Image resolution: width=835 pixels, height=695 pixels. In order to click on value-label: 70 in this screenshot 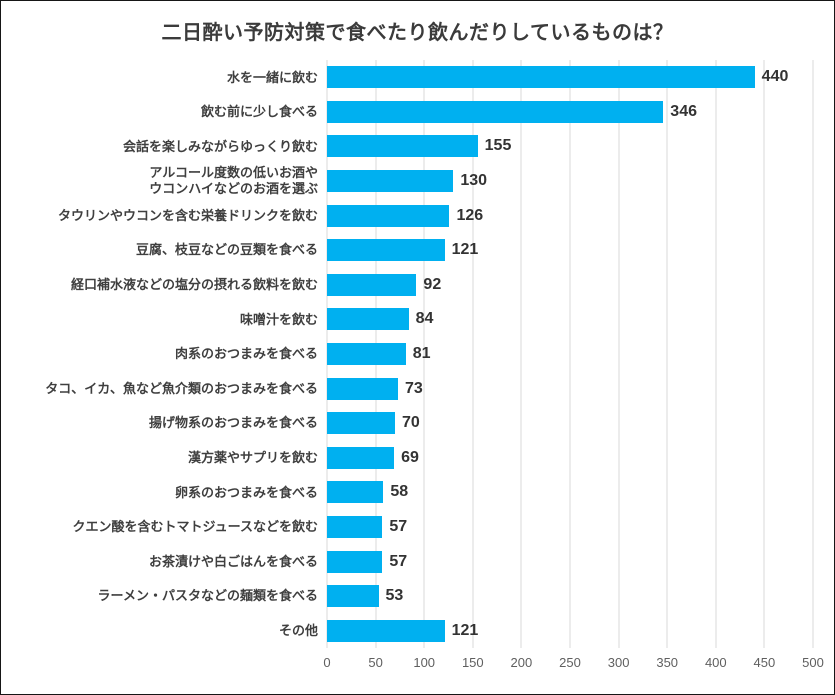, I will do `click(411, 423)`.